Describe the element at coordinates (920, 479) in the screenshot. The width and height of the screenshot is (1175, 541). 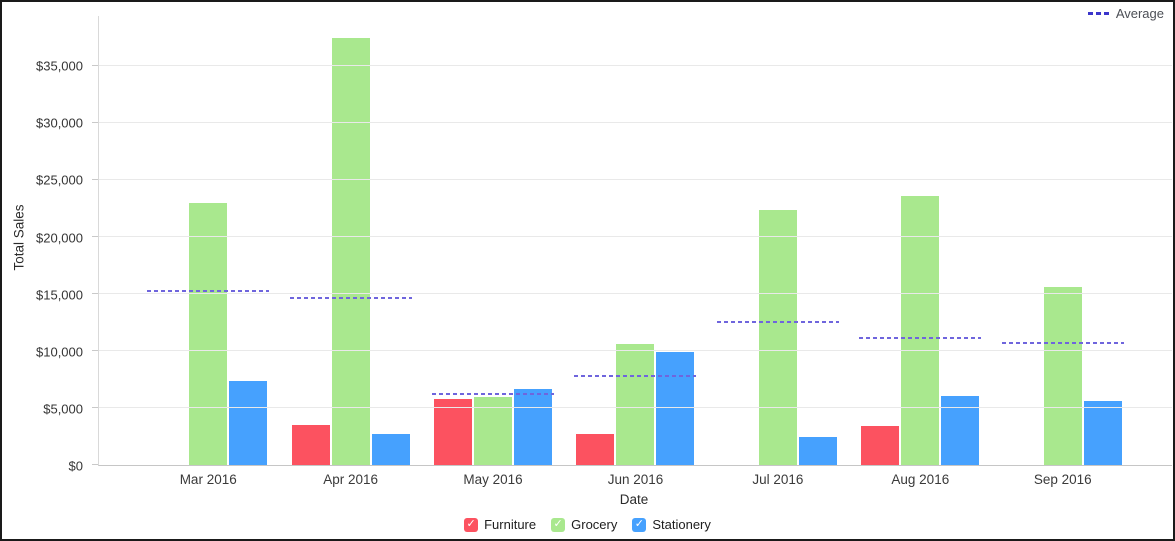
I see `x-tick-label: Aug 2016` at that location.